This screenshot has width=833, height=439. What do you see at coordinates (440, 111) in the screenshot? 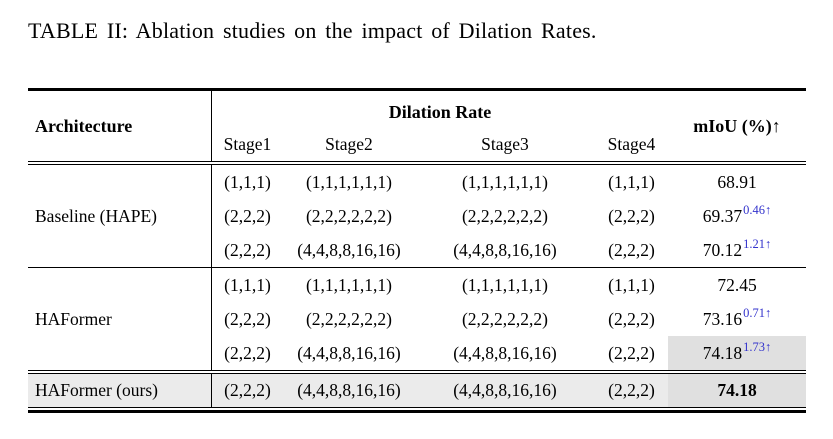
I see `header-dilation-rate: Dilation Rate` at bounding box center [440, 111].